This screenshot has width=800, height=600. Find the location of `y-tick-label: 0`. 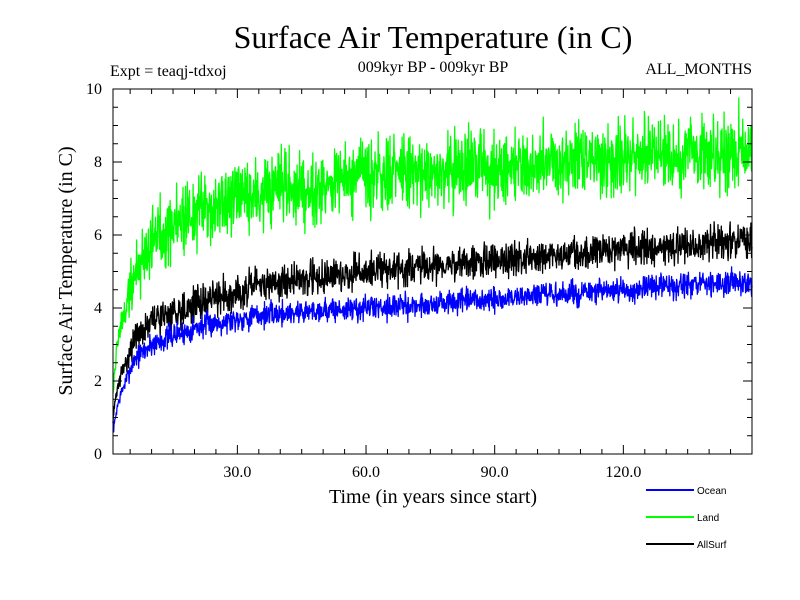

y-tick-label: 0 is located at coordinates (98, 454).